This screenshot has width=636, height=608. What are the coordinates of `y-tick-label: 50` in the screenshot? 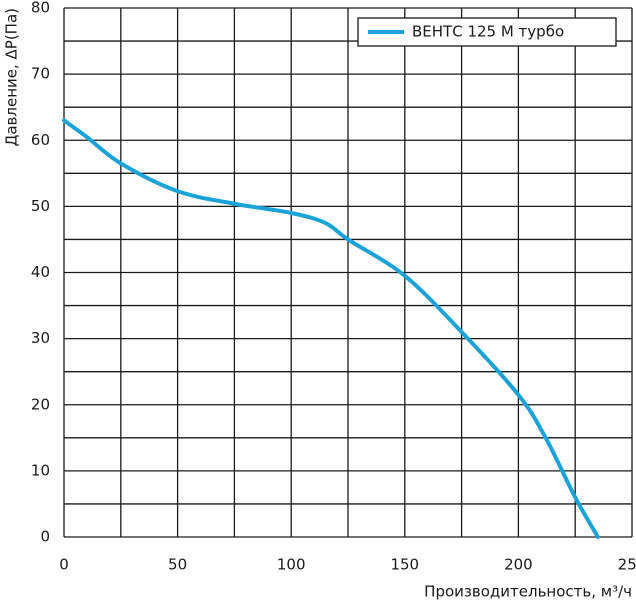 It's located at (40, 206).